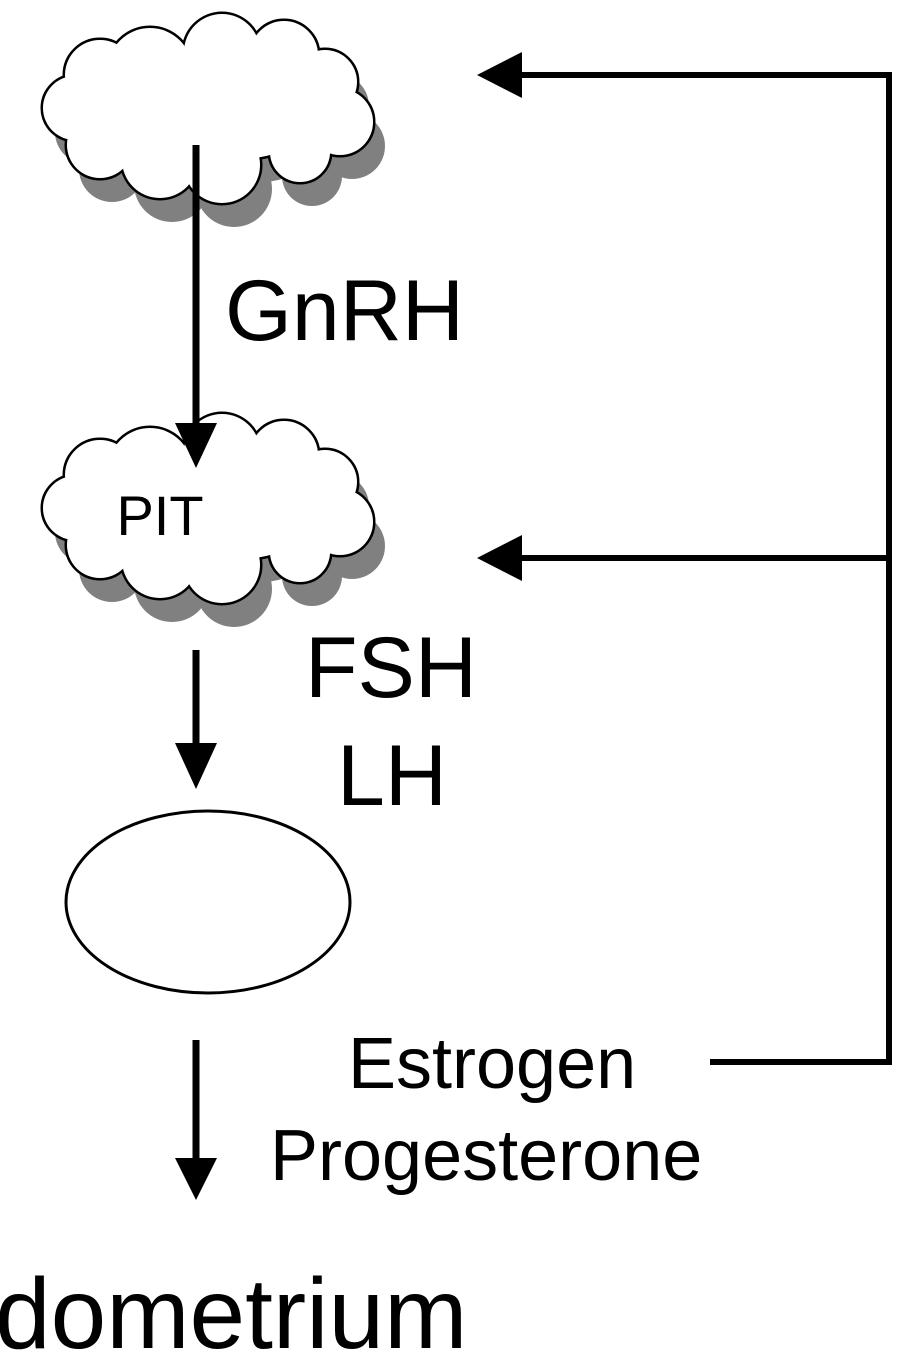  I want to click on progesterone-label: Progesterone, so click(486, 1156).